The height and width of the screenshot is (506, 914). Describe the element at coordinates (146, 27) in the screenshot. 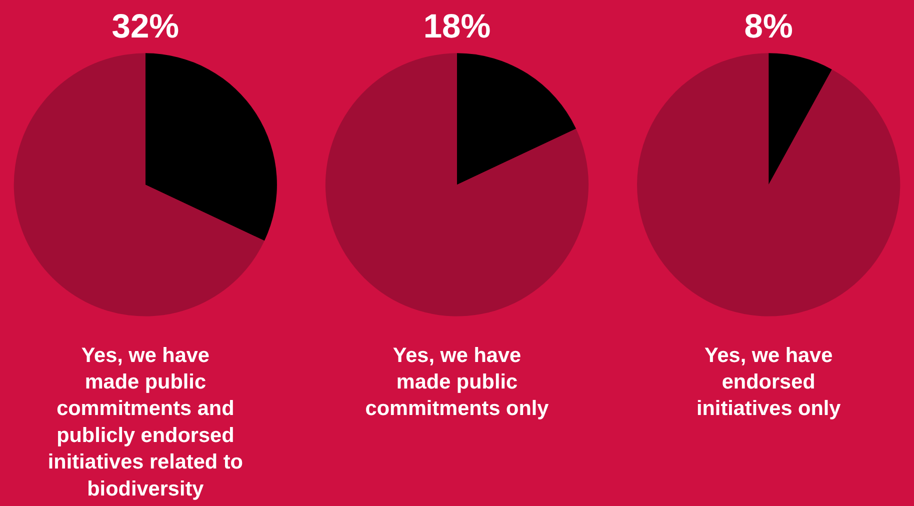

I see `data-label: 32%` at that location.